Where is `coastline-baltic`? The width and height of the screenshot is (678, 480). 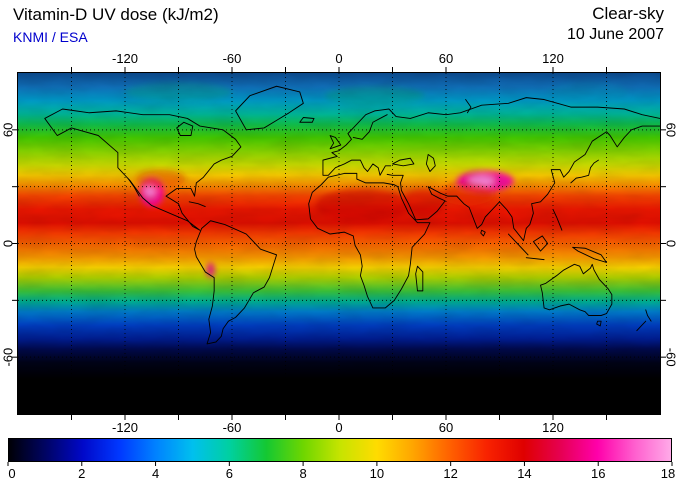 coastline-baltic is located at coordinates (370, 127).